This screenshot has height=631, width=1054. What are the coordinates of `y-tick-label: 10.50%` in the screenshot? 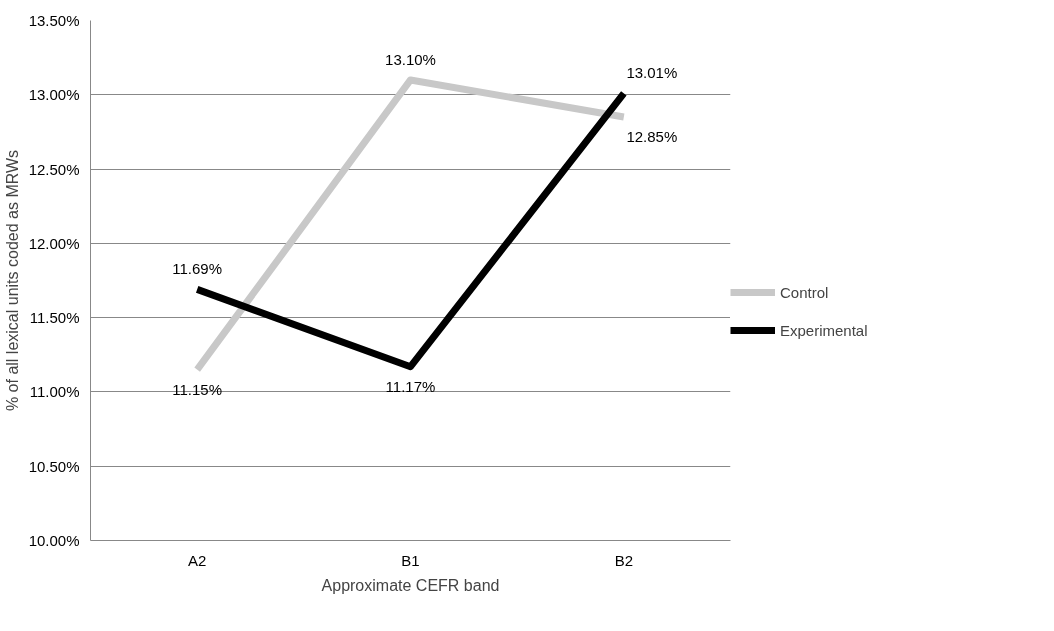 It's located at (54, 466).